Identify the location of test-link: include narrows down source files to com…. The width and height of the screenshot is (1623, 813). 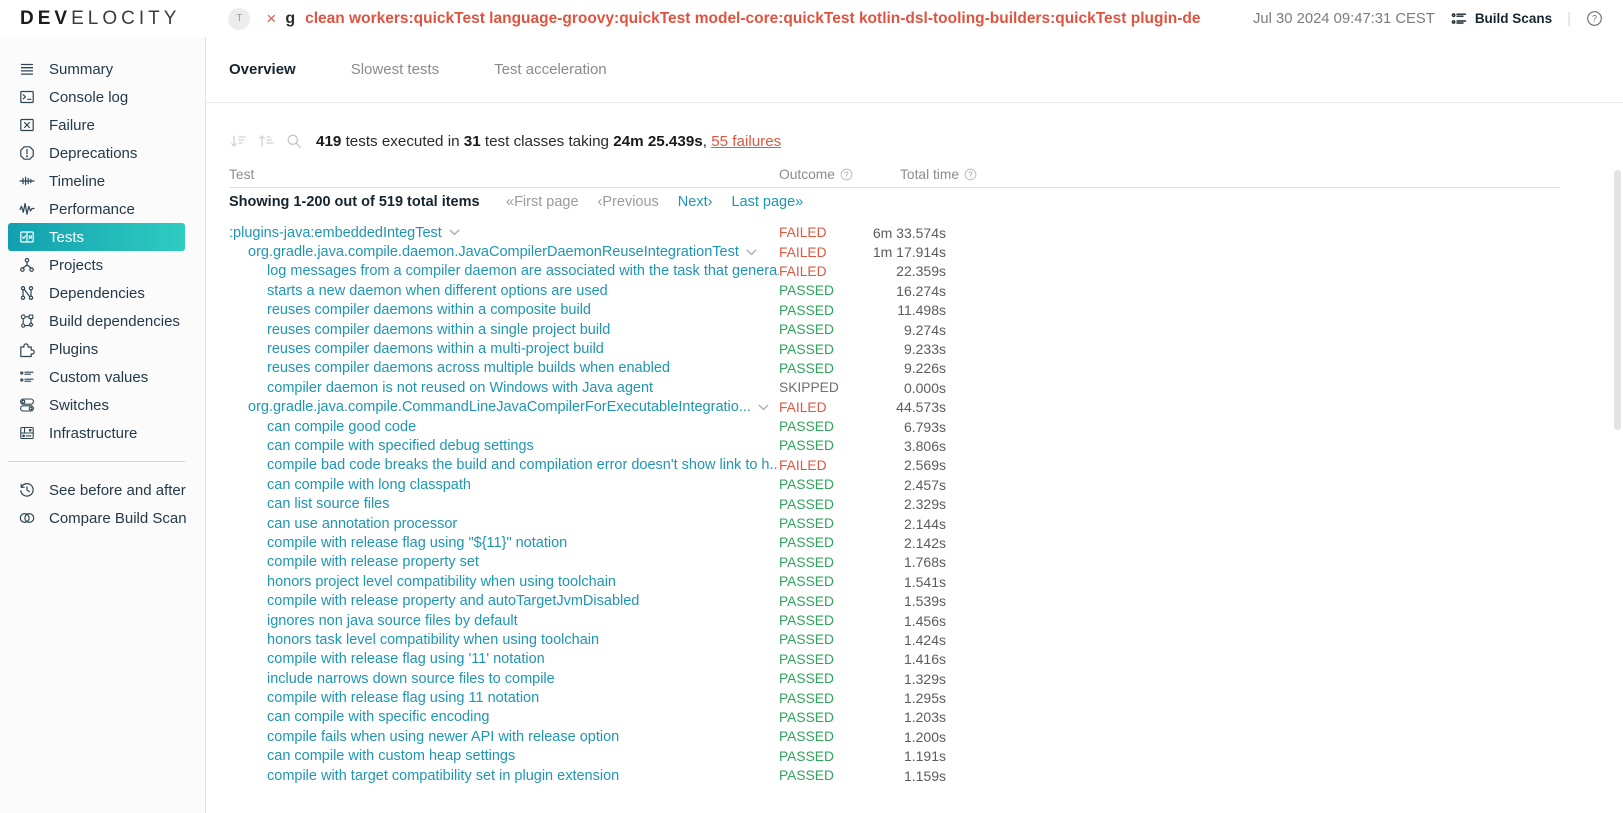
(411, 678).